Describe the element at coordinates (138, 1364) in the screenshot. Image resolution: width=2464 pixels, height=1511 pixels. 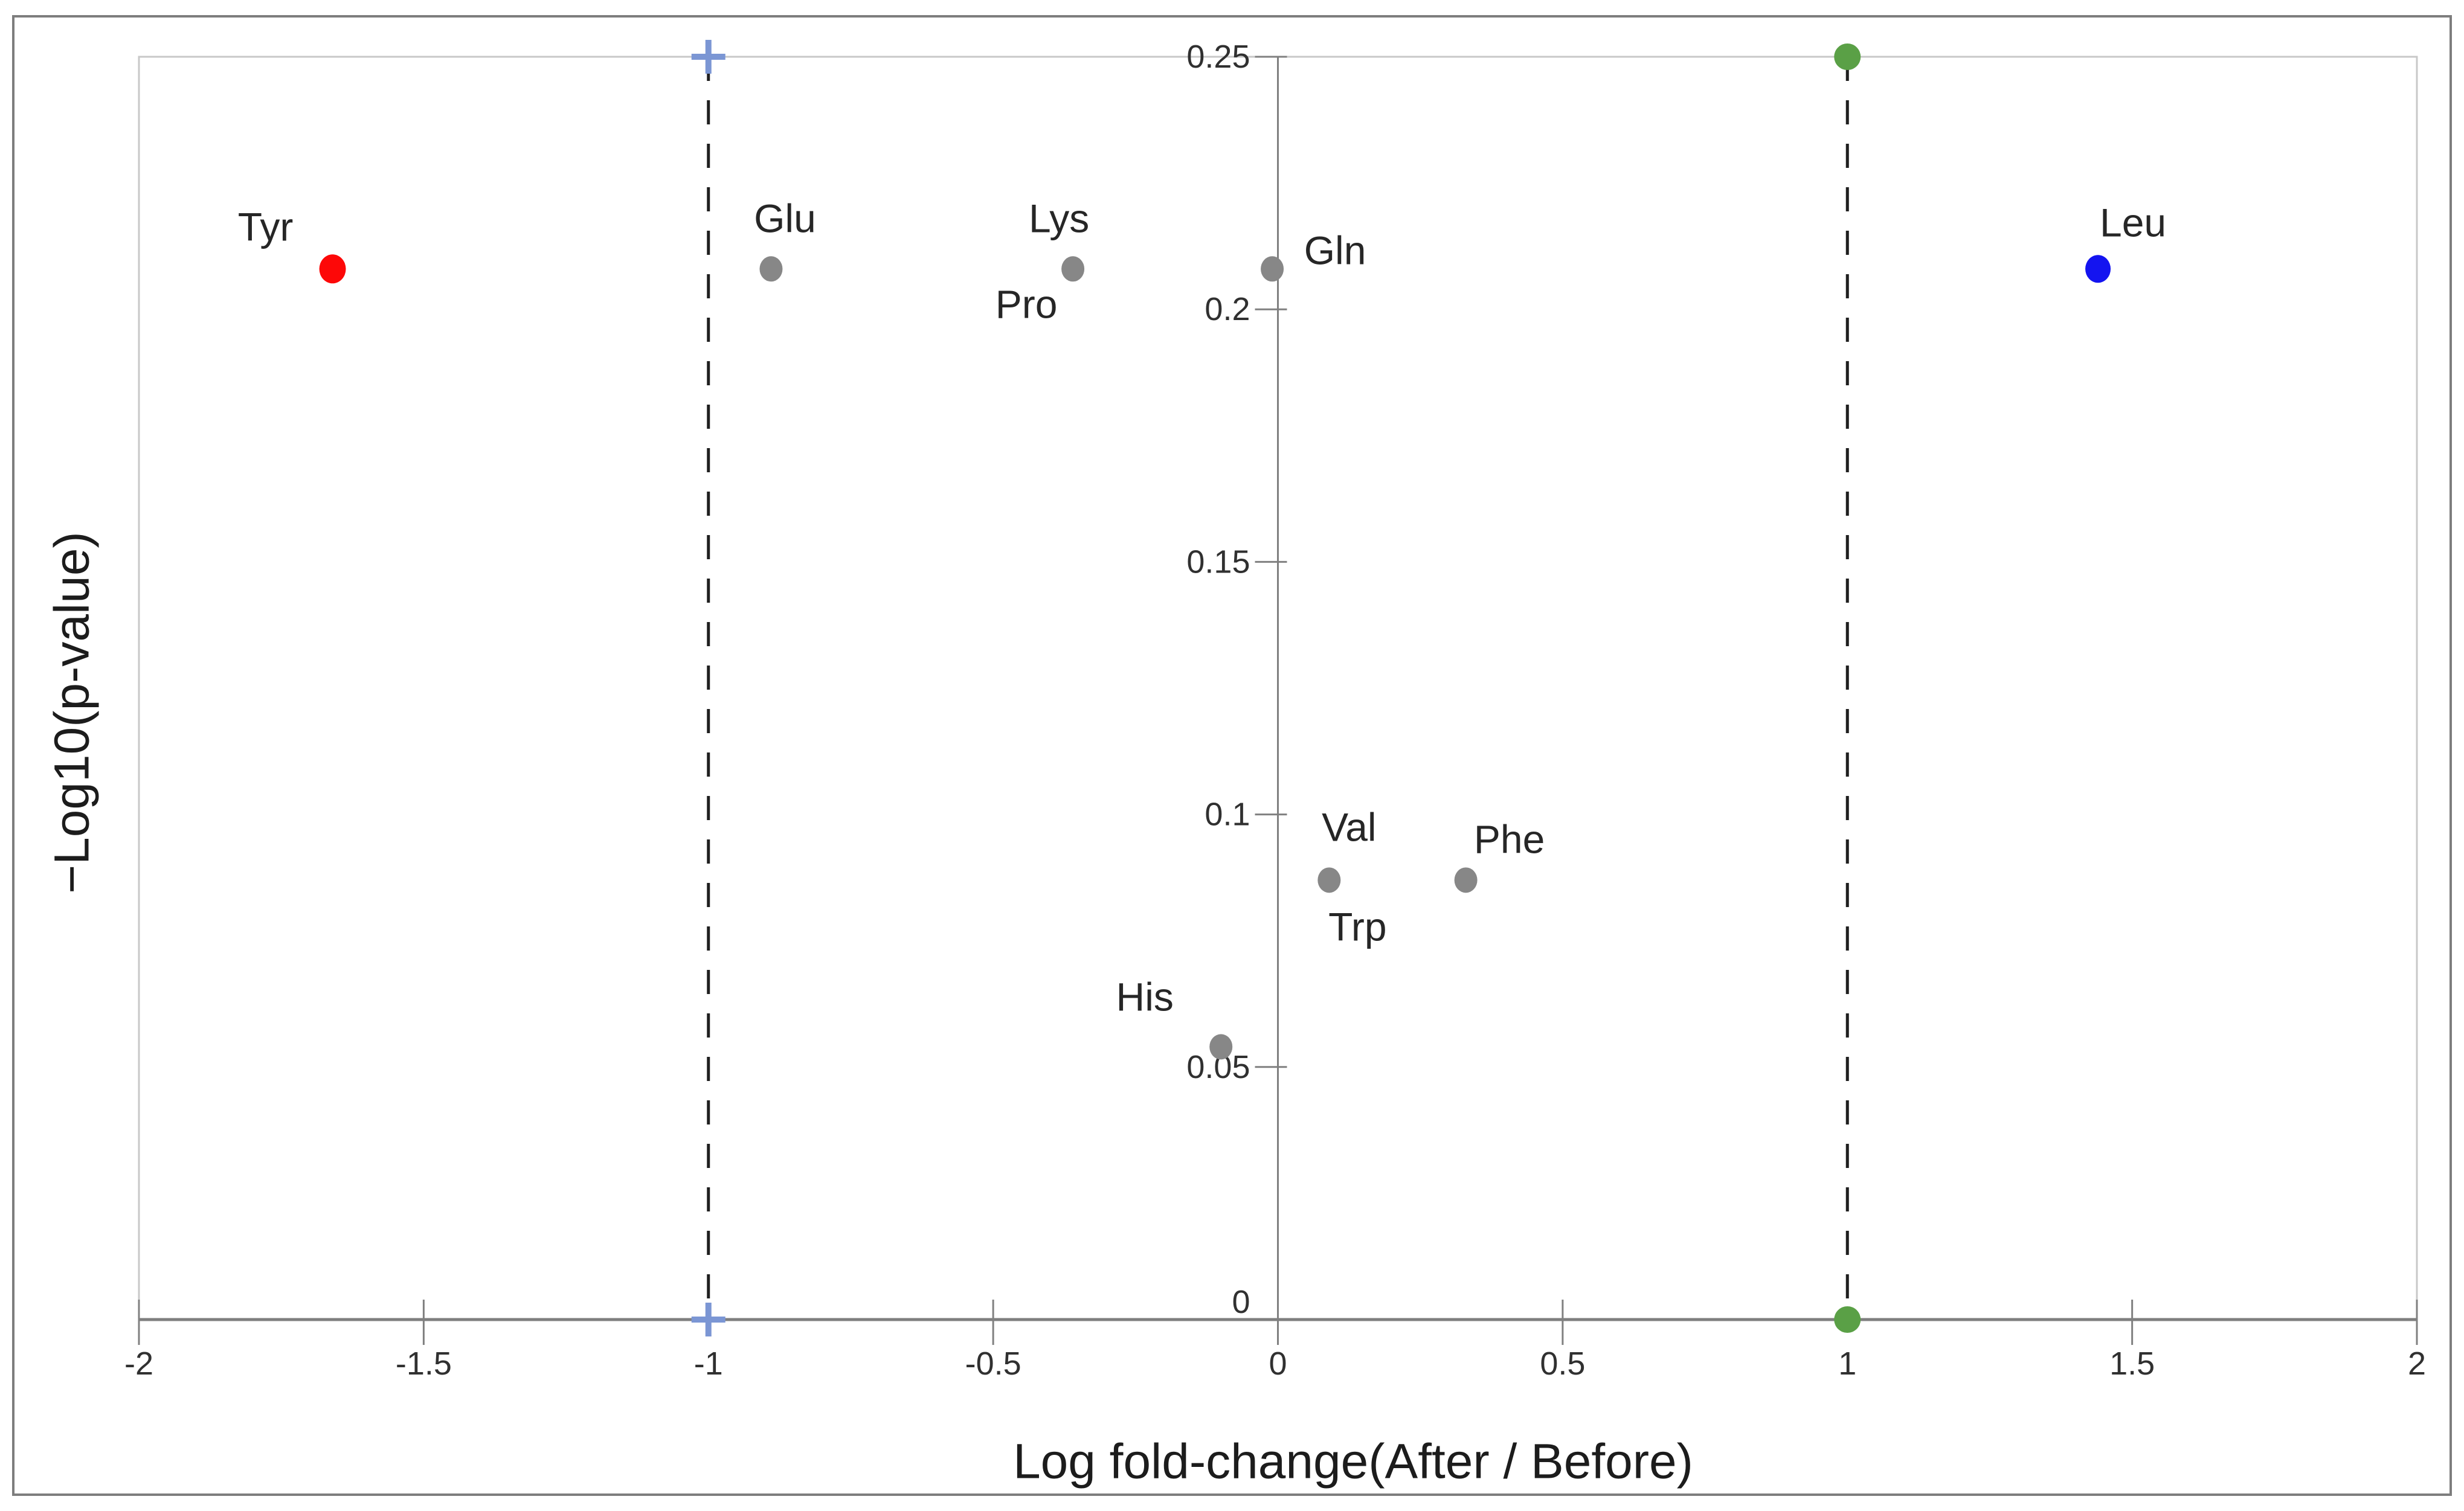
I see `x-axis-tick-label: -2` at that location.